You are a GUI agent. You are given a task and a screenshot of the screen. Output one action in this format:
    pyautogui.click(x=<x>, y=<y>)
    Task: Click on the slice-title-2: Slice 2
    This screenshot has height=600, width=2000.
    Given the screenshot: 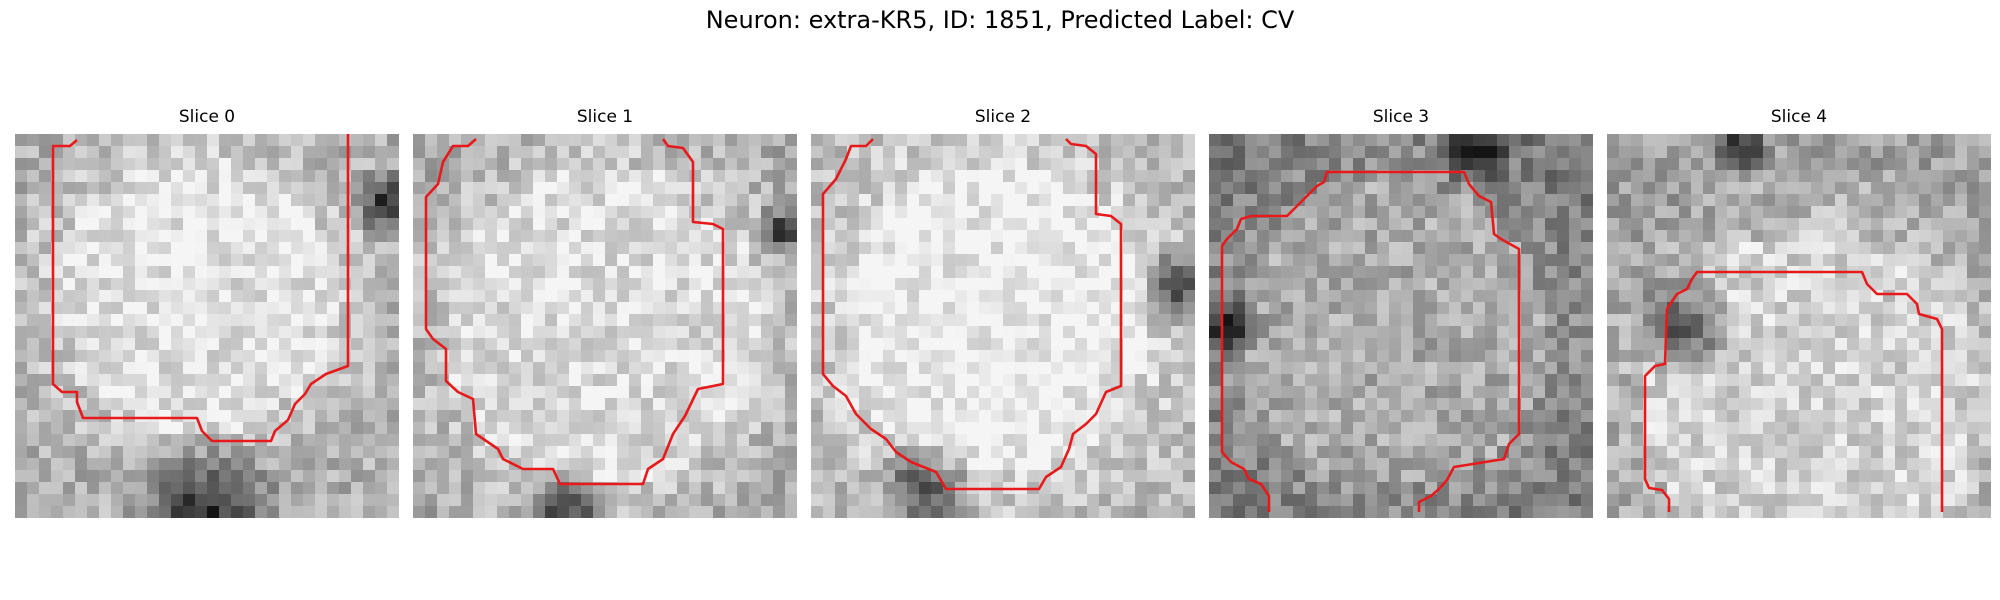 What is the action you would take?
    pyautogui.click(x=1003, y=117)
    